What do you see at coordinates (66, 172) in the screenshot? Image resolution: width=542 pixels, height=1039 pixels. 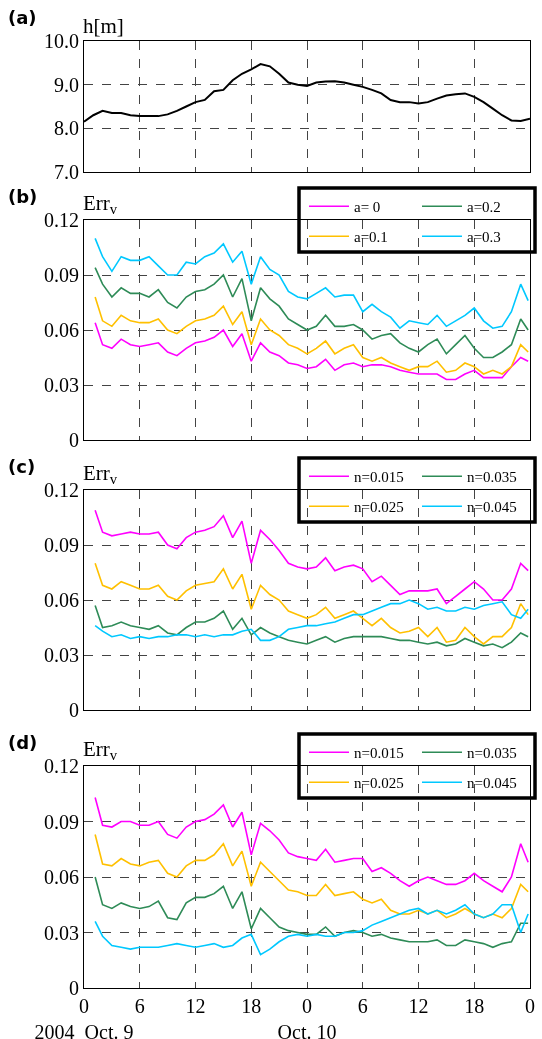 I see `y-tick-label: 7.0` at bounding box center [66, 172].